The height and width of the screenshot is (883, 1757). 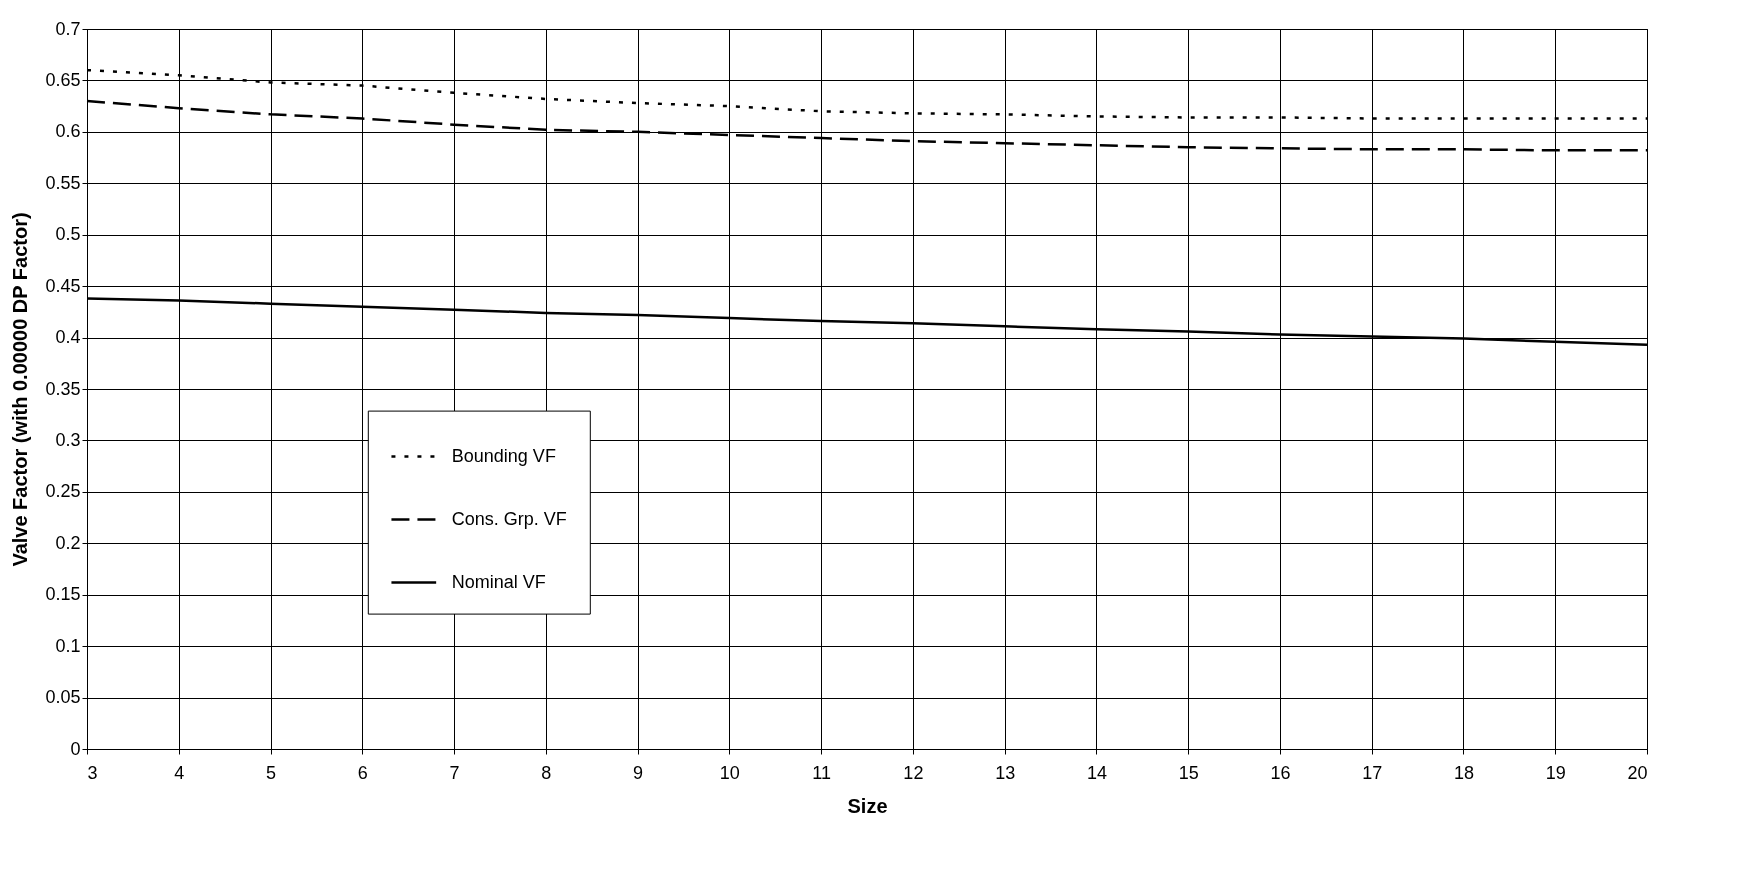 What do you see at coordinates (63, 697) in the screenshot?
I see `y-tick-label: 0.05` at bounding box center [63, 697].